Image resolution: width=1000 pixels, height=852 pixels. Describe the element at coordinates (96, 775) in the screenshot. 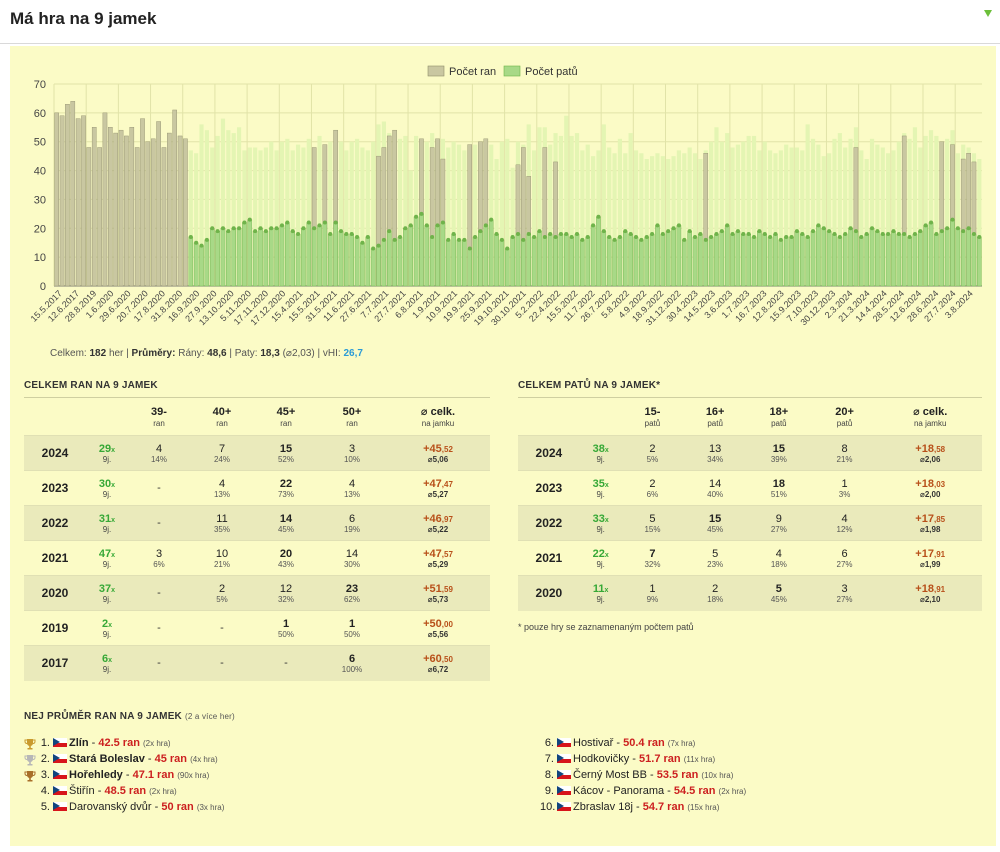

I see `course-name: Hořehledy` at that location.